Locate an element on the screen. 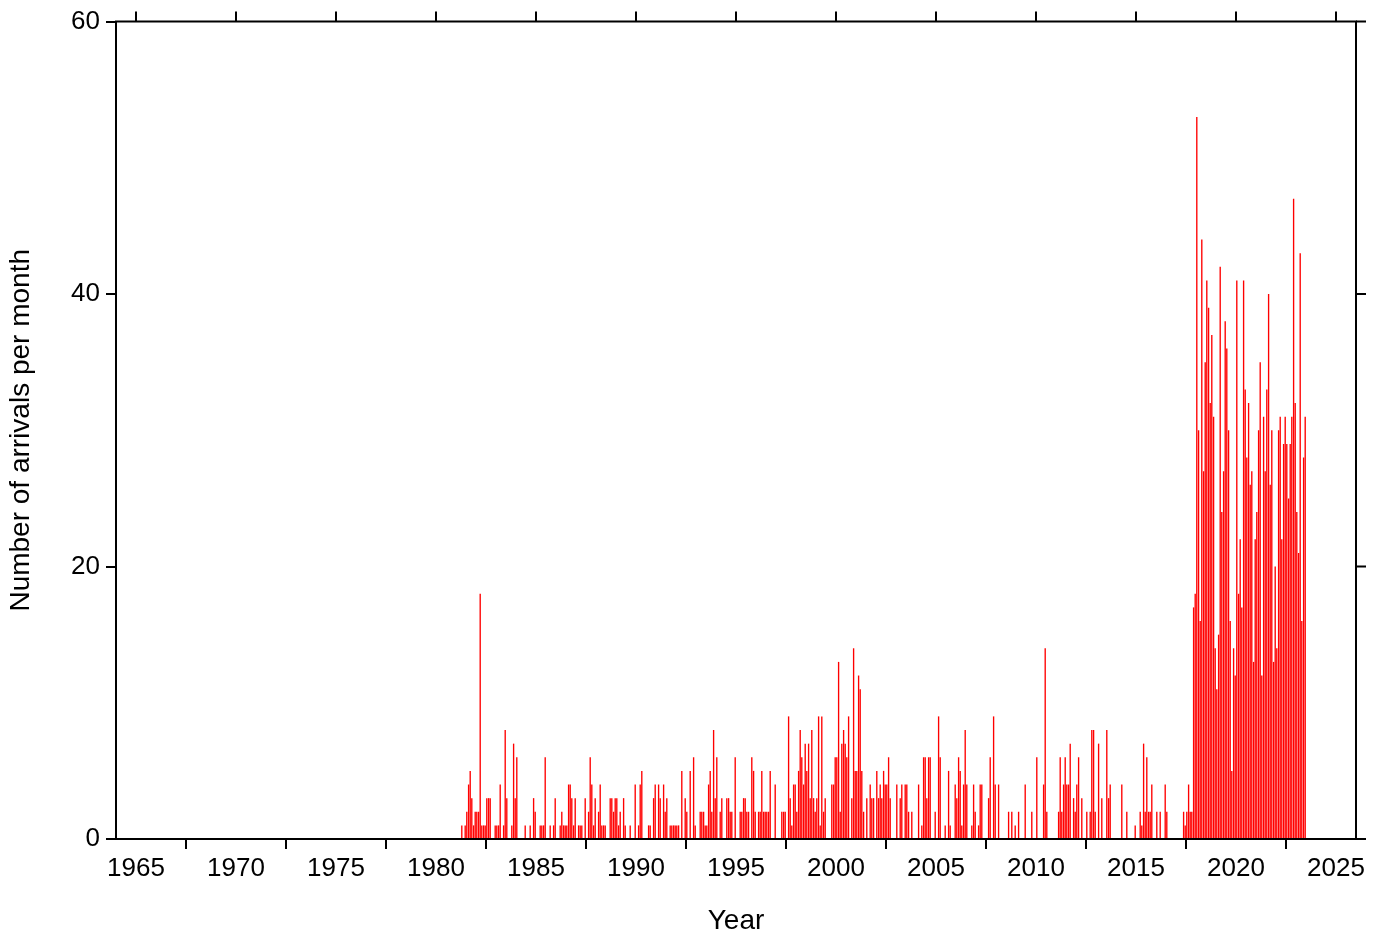 Image resolution: width=1382 pixels, height=942 pixels. x-tick-label: 1965 is located at coordinates (136, 866).